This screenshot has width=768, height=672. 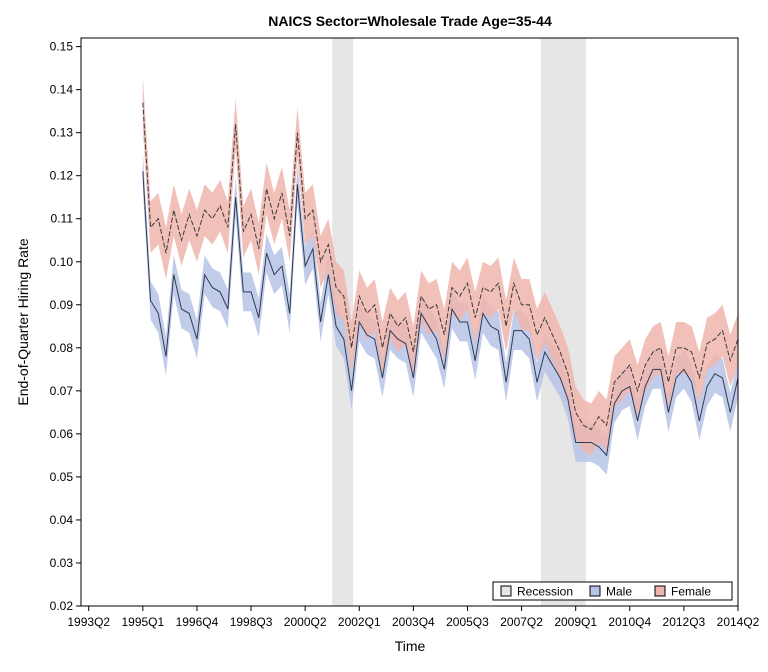 What do you see at coordinates (305, 622) in the screenshot?
I see `x-tick-label: 2000Q2` at bounding box center [305, 622].